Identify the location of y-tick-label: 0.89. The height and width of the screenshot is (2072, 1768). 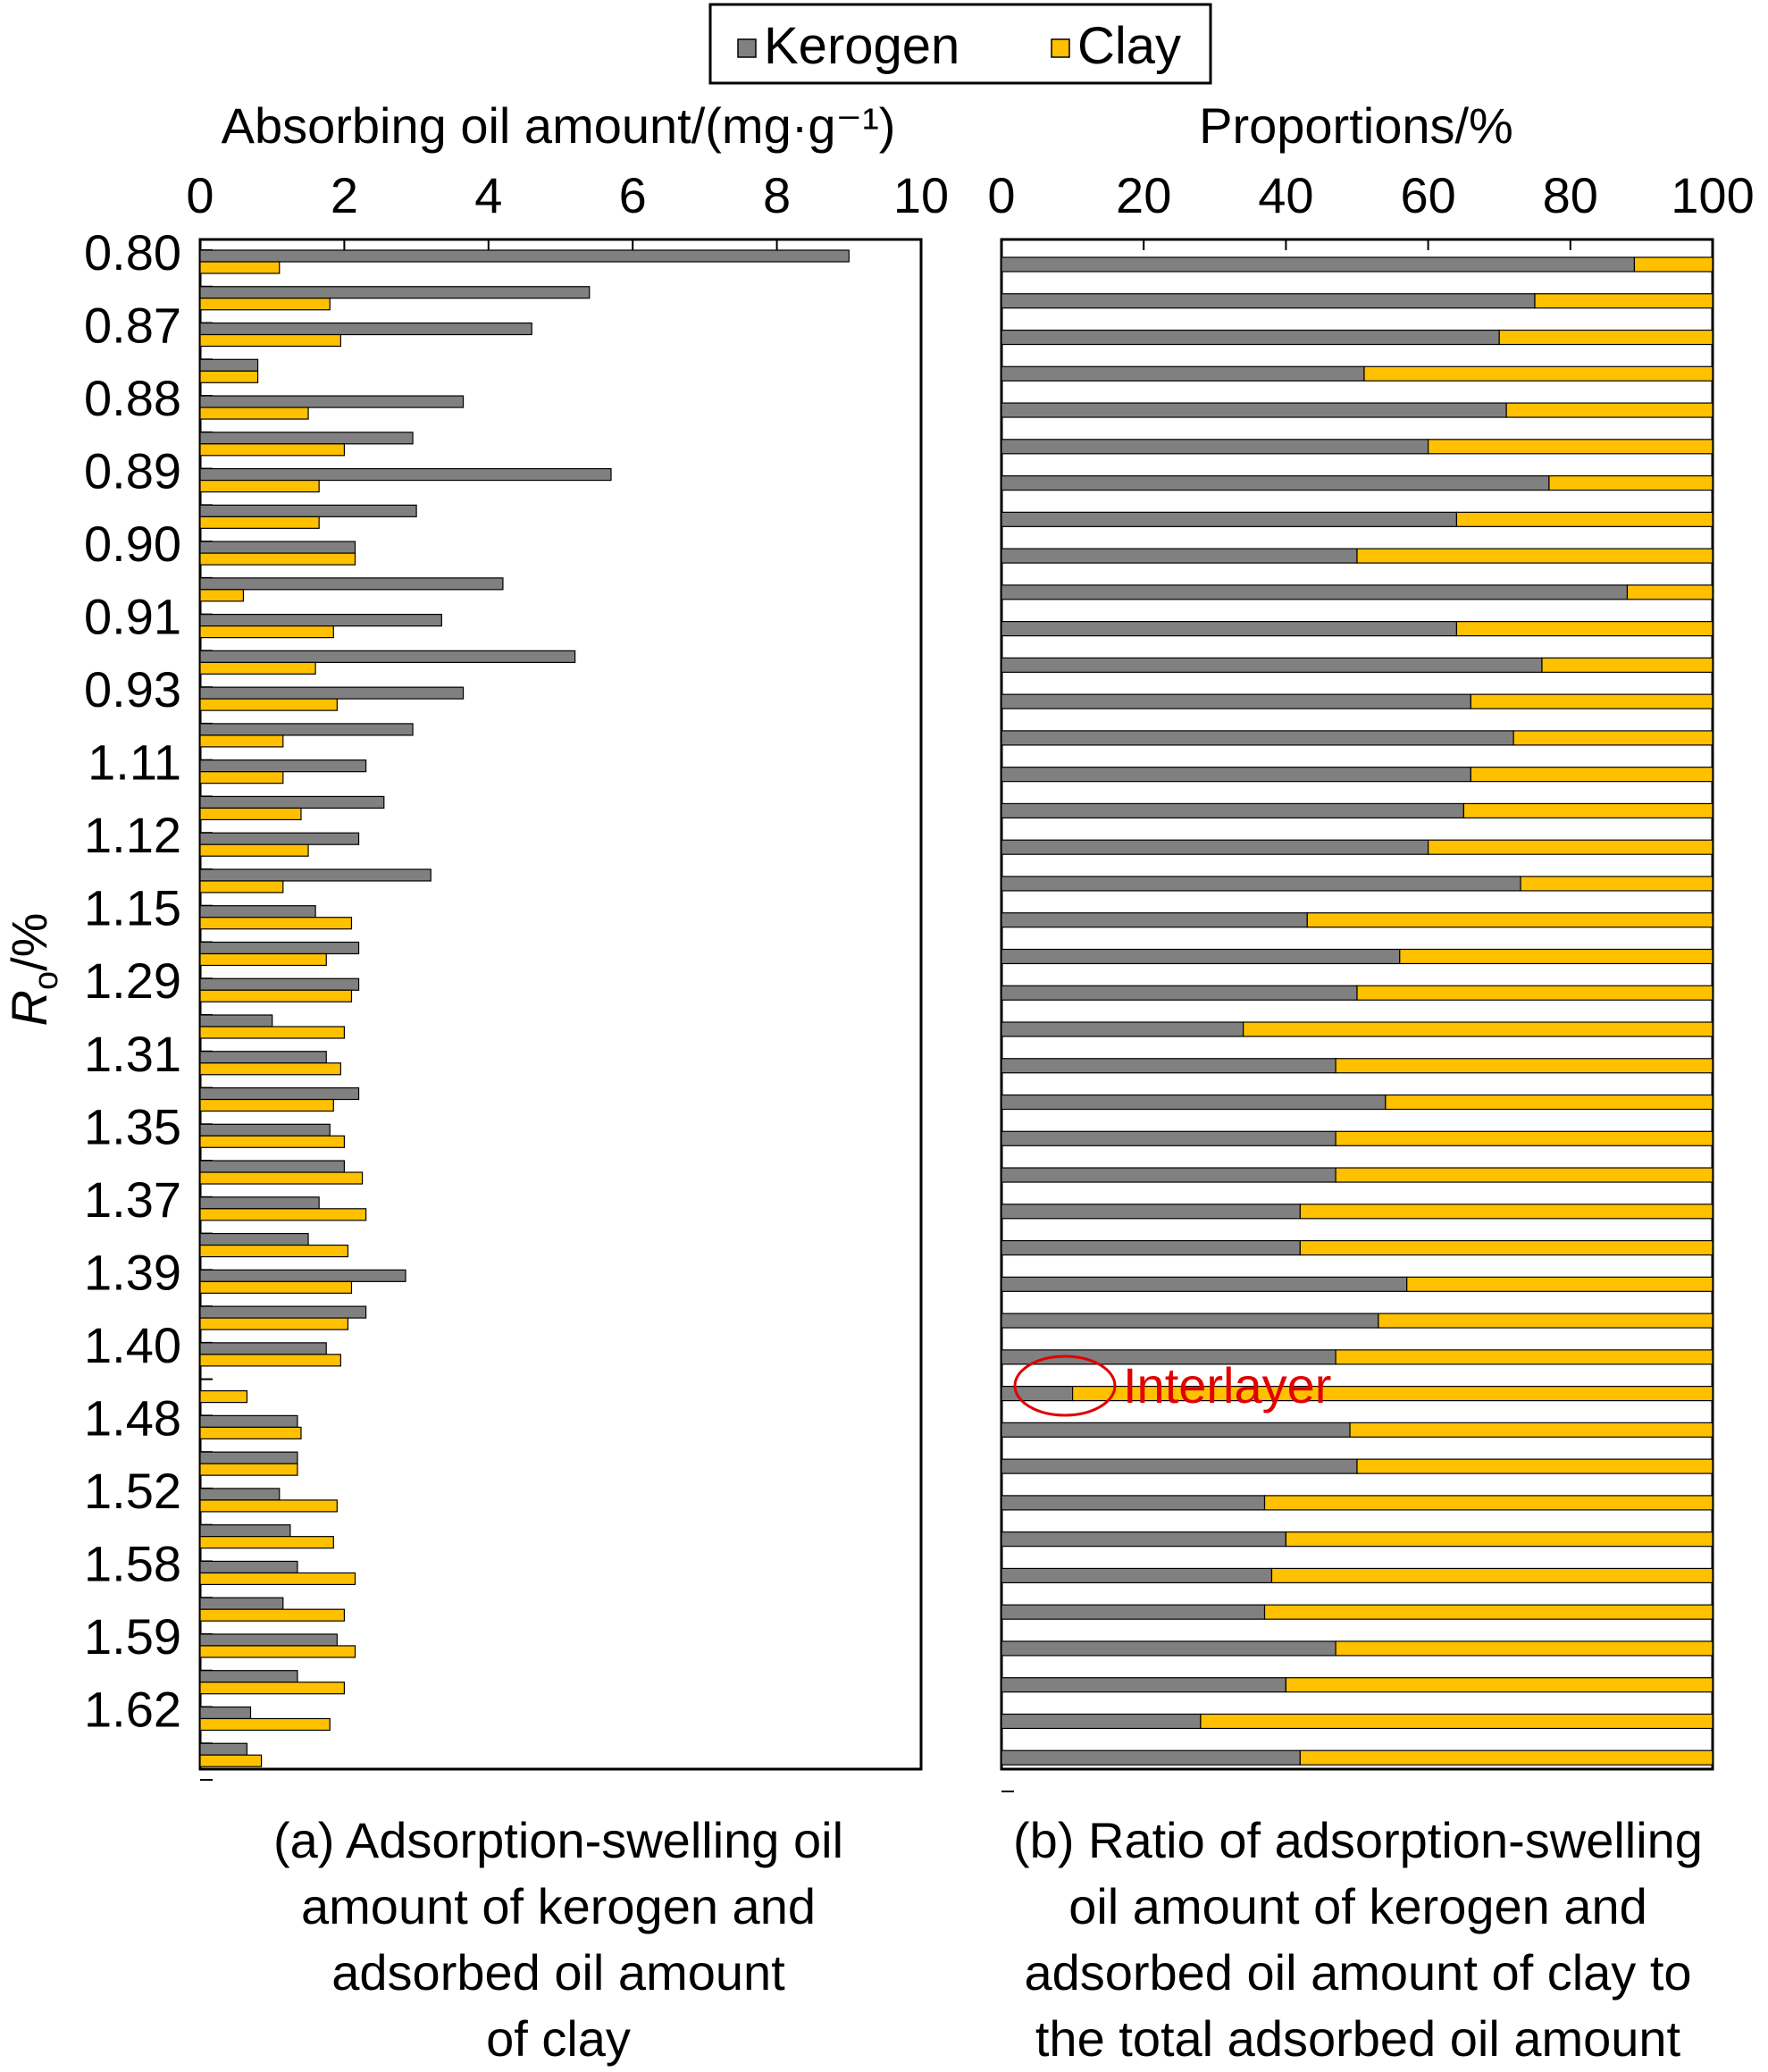
(132, 471).